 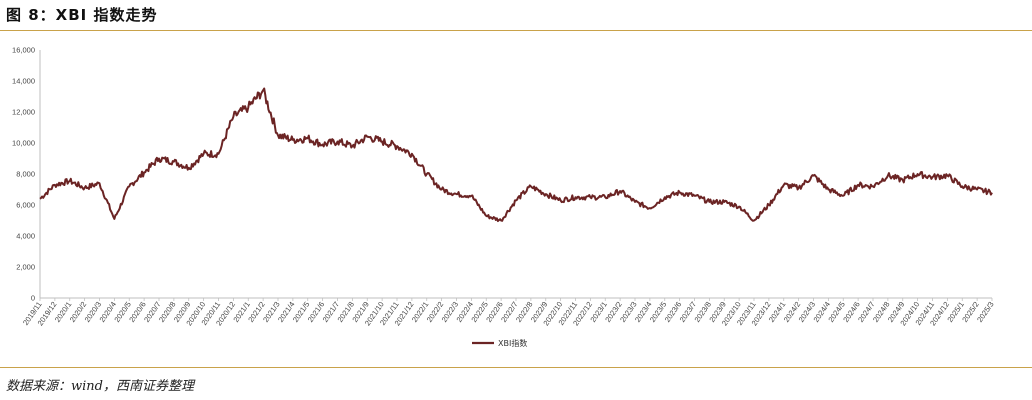 I want to click on y-tick-label: 6,000, so click(x=25, y=205).